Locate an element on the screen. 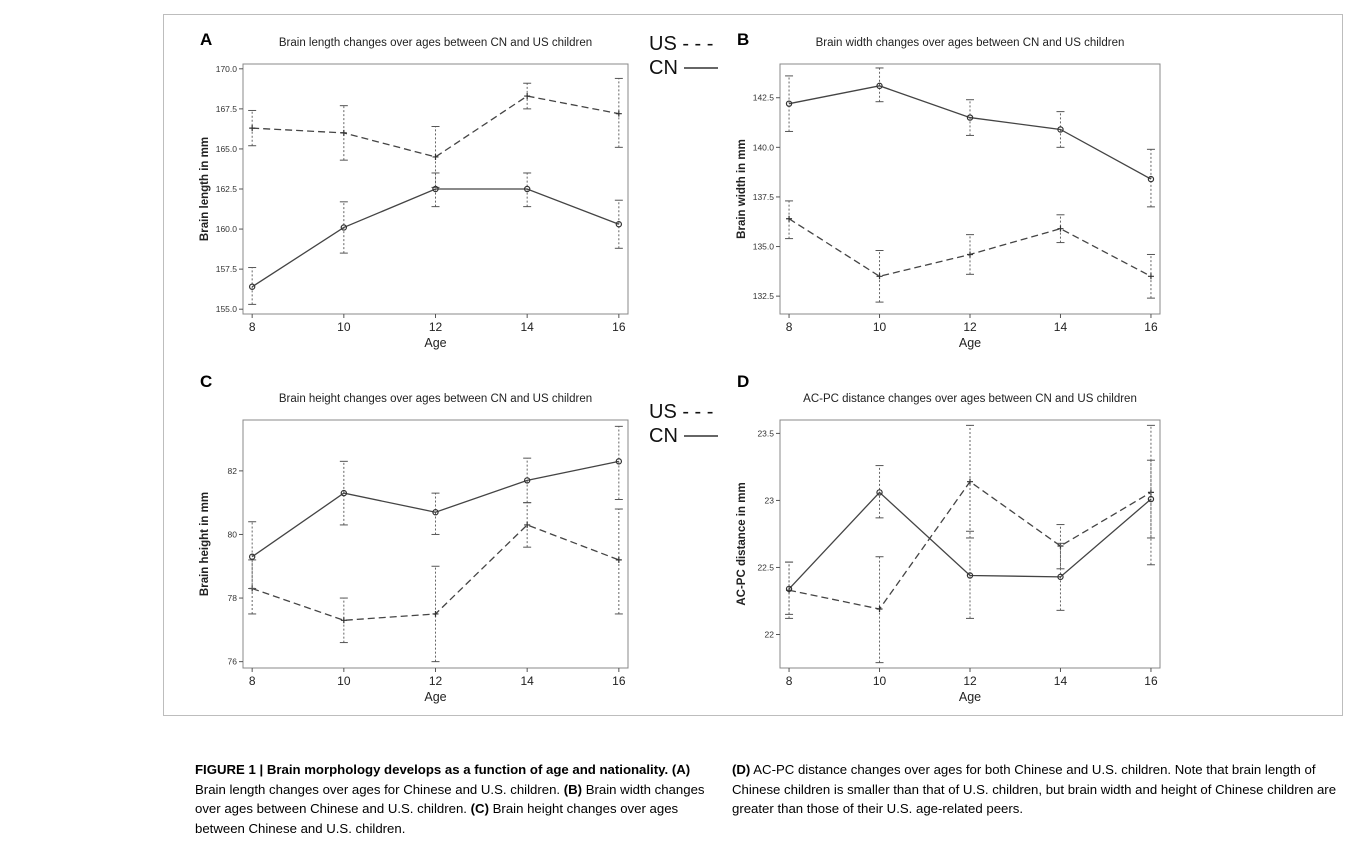 This screenshot has width=1355, height=851. caption-b-tag: (B) is located at coordinates (573, 789).